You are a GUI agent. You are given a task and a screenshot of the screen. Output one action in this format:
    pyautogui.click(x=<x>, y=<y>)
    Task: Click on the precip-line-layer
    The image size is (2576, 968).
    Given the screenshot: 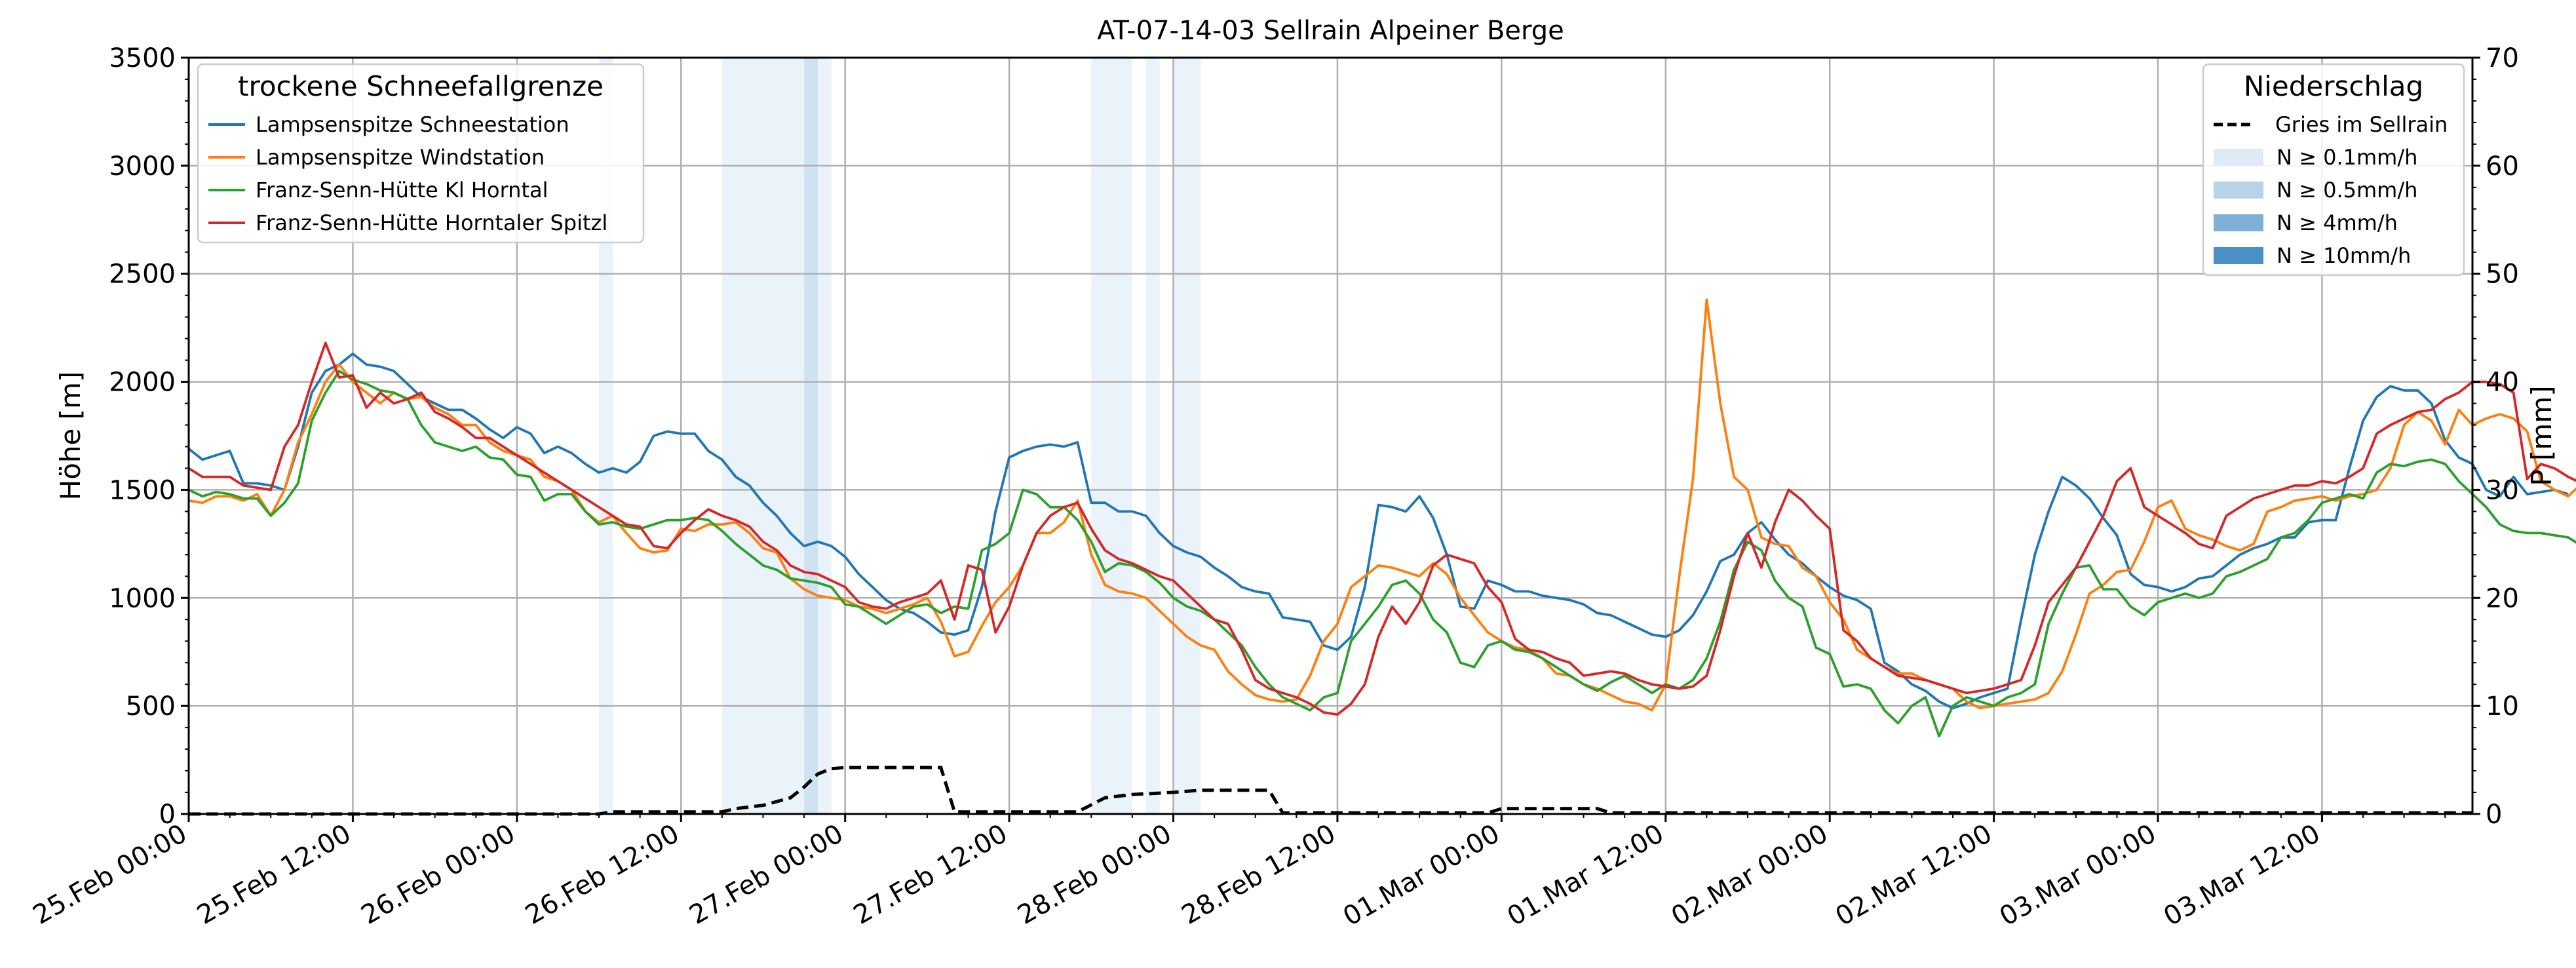 What is the action you would take?
    pyautogui.click(x=1330, y=791)
    